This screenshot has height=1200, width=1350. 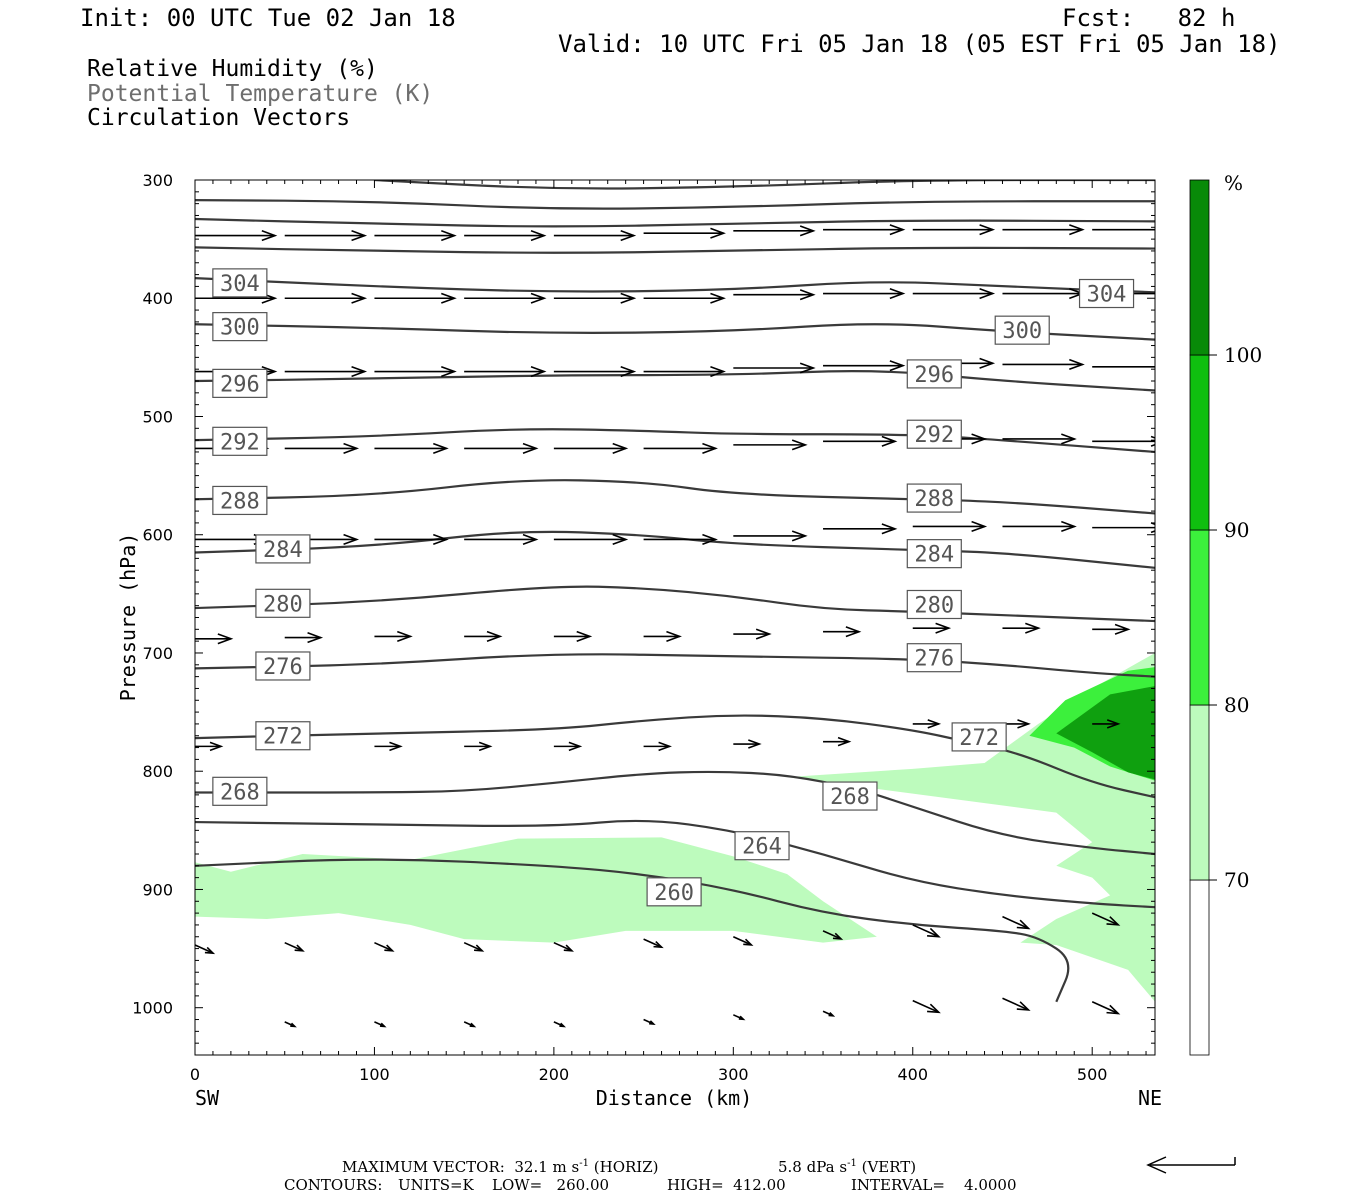 What do you see at coordinates (1092, 1074) in the screenshot?
I see `x-tick-label: 500` at bounding box center [1092, 1074].